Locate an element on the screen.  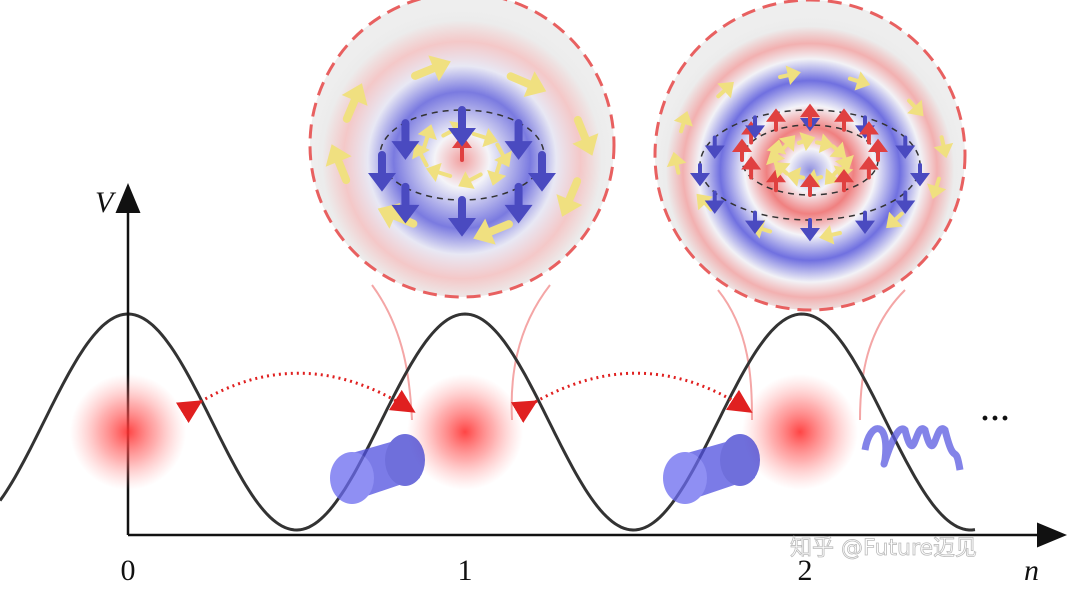
site-label: 0 is located at coordinates (128, 570).